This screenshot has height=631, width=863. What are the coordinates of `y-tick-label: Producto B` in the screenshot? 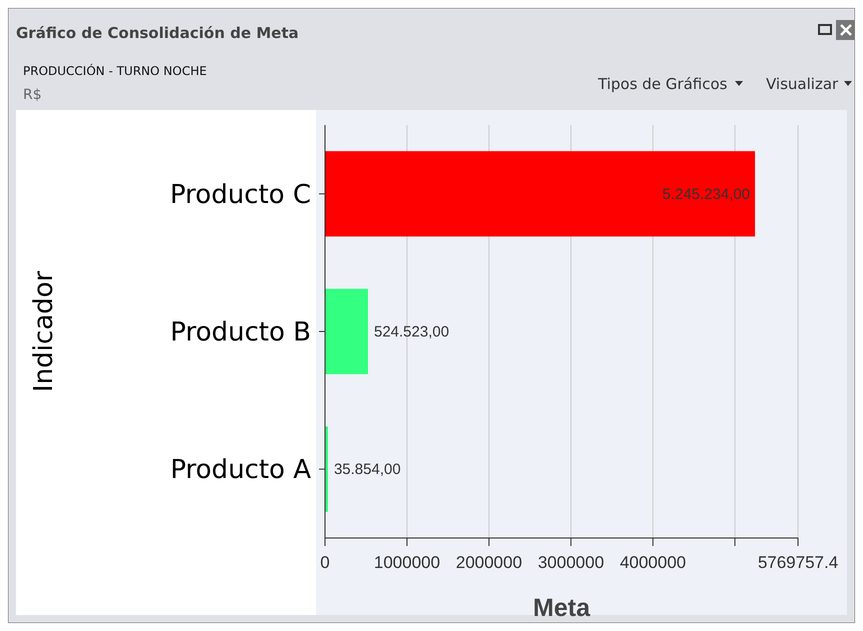 It's located at (240, 333).